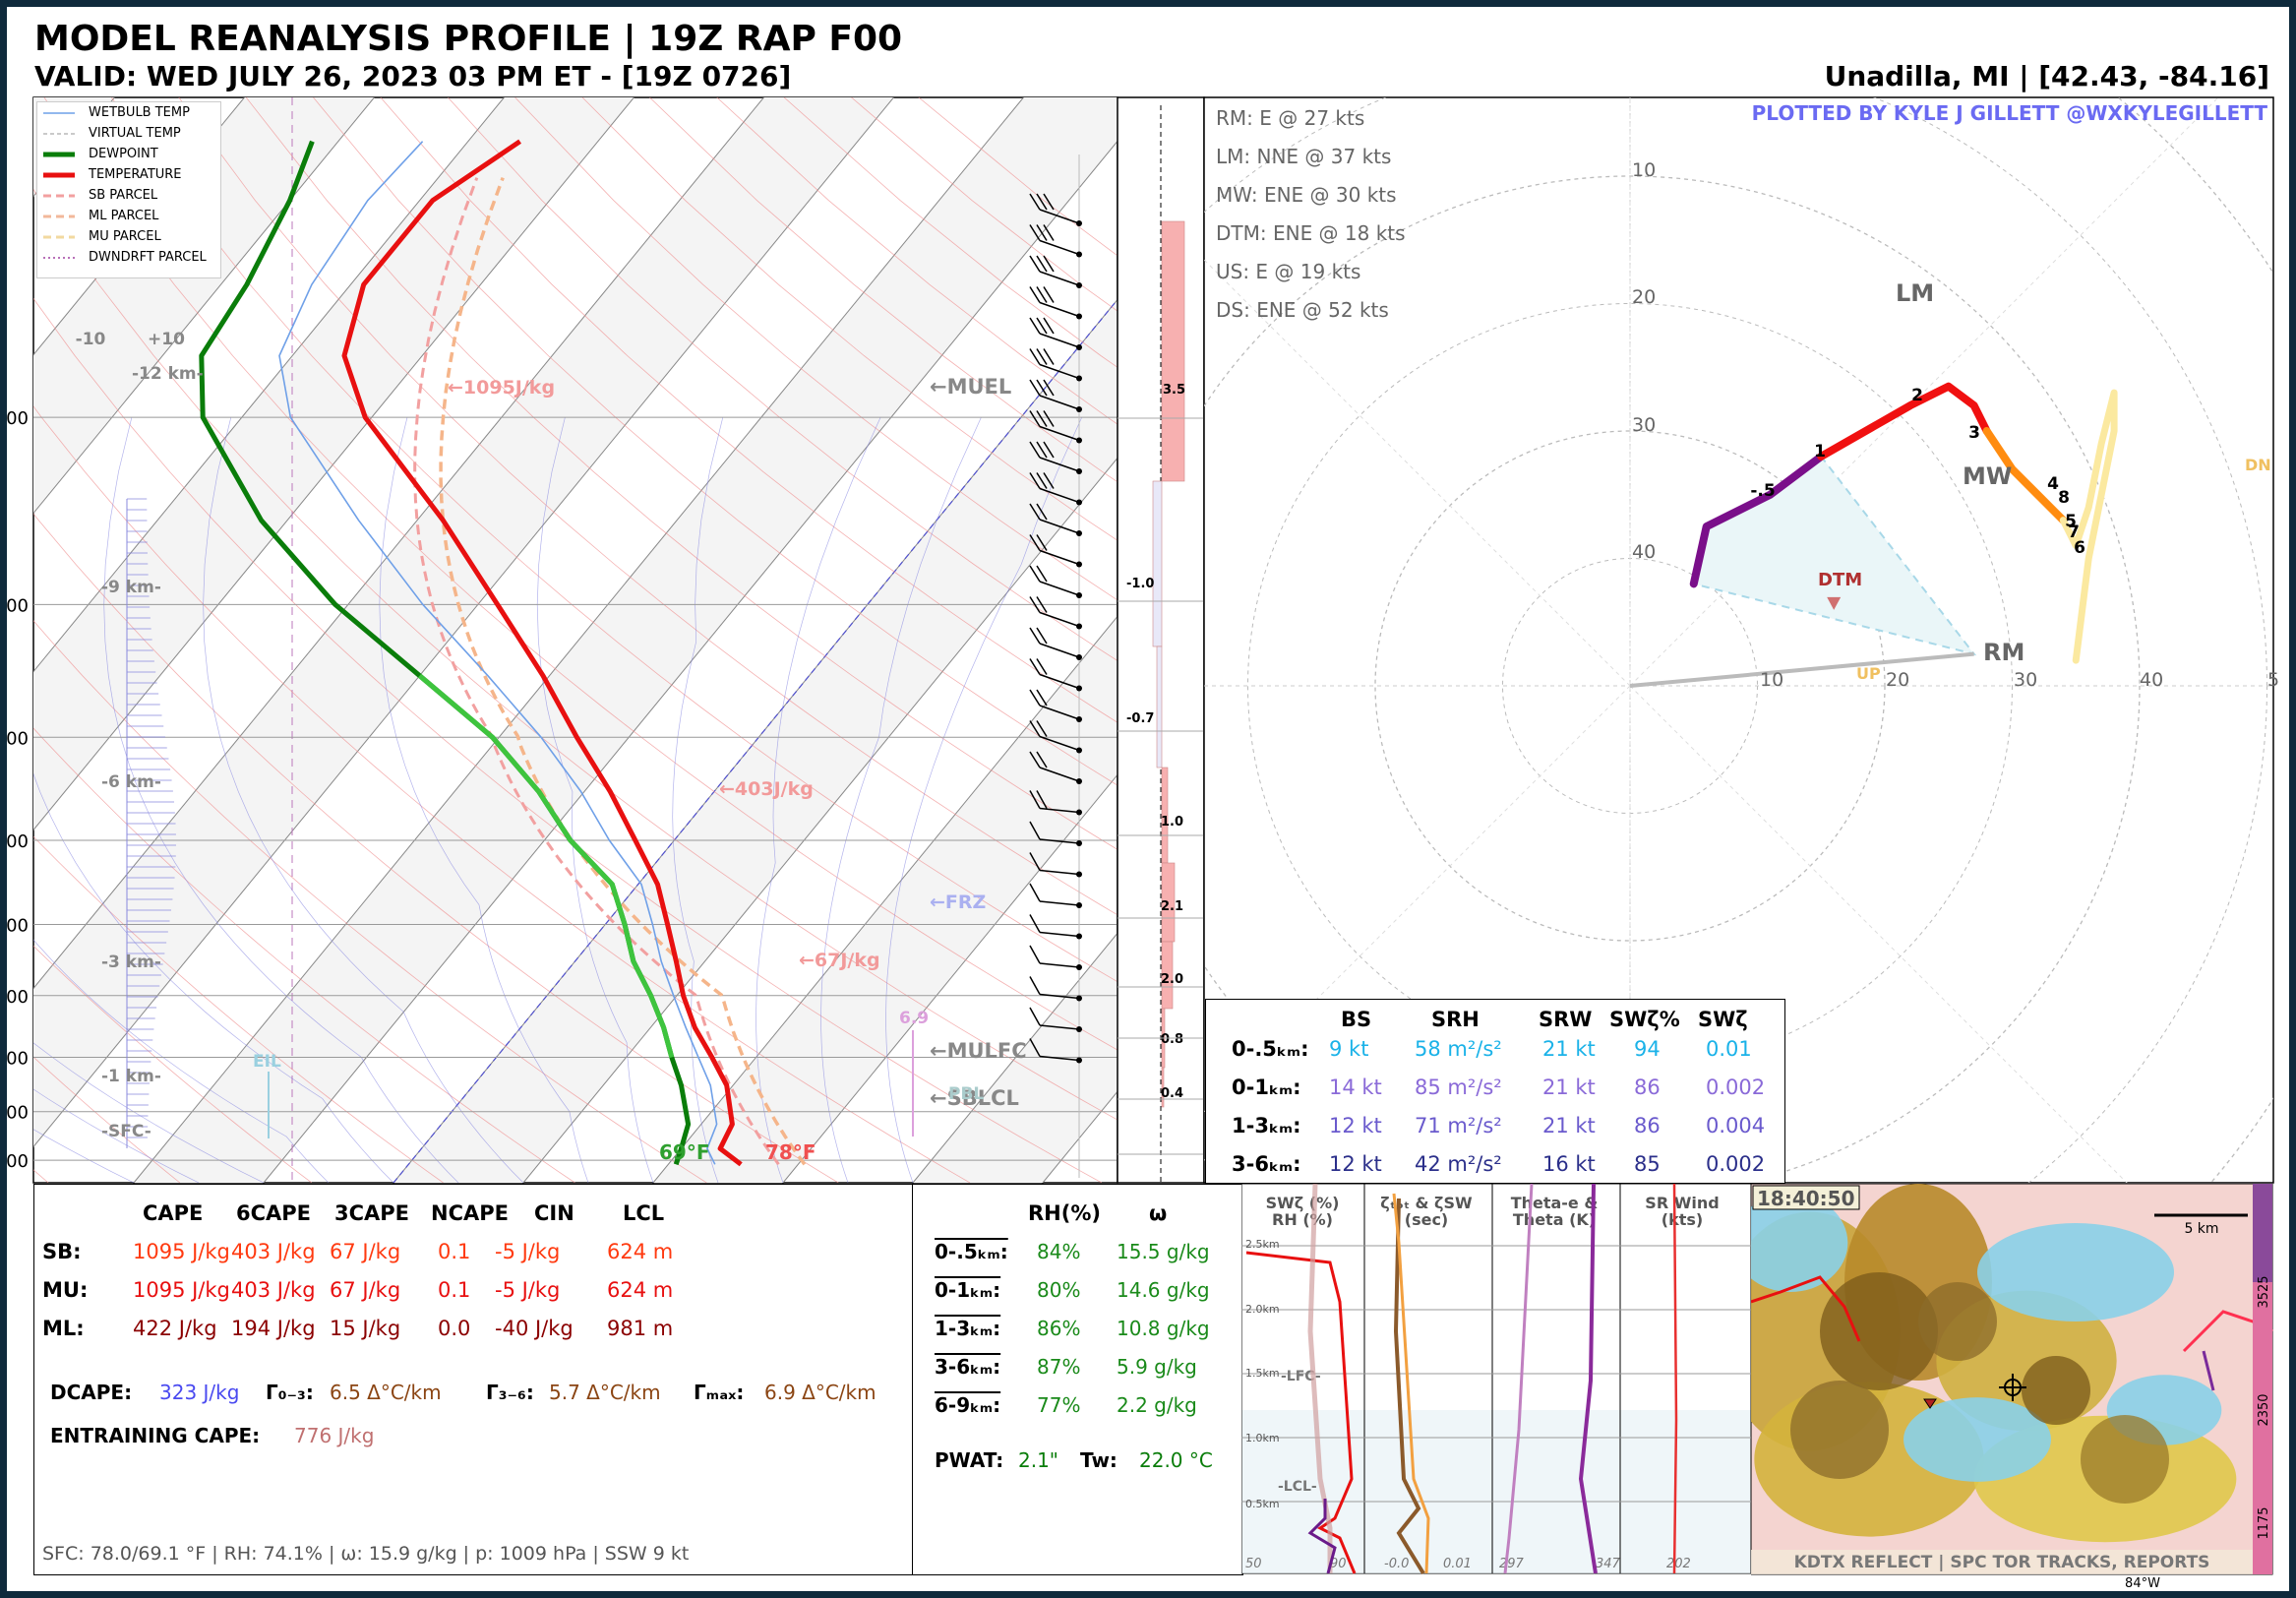 This screenshot has height=1598, width=2296. What do you see at coordinates (974, 1098) in the screenshot?
I see `sblcl-label: ←SBLCL` at bounding box center [974, 1098].